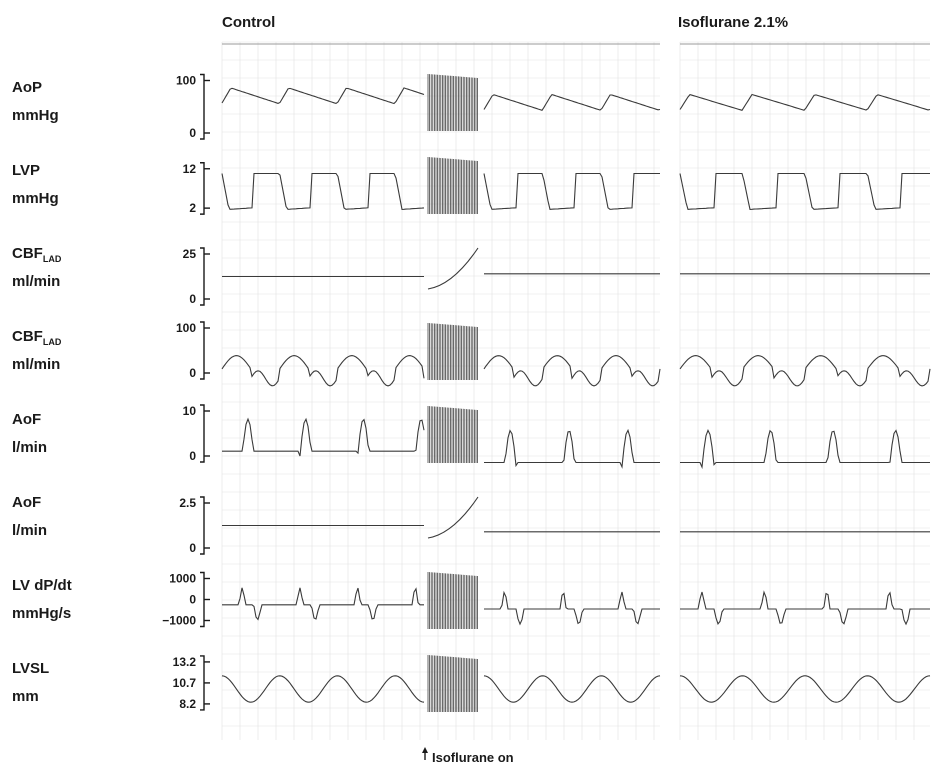 Image resolution: width=934 pixels, height=772 pixels. I want to click on tick-label: 1000, so click(182, 579).